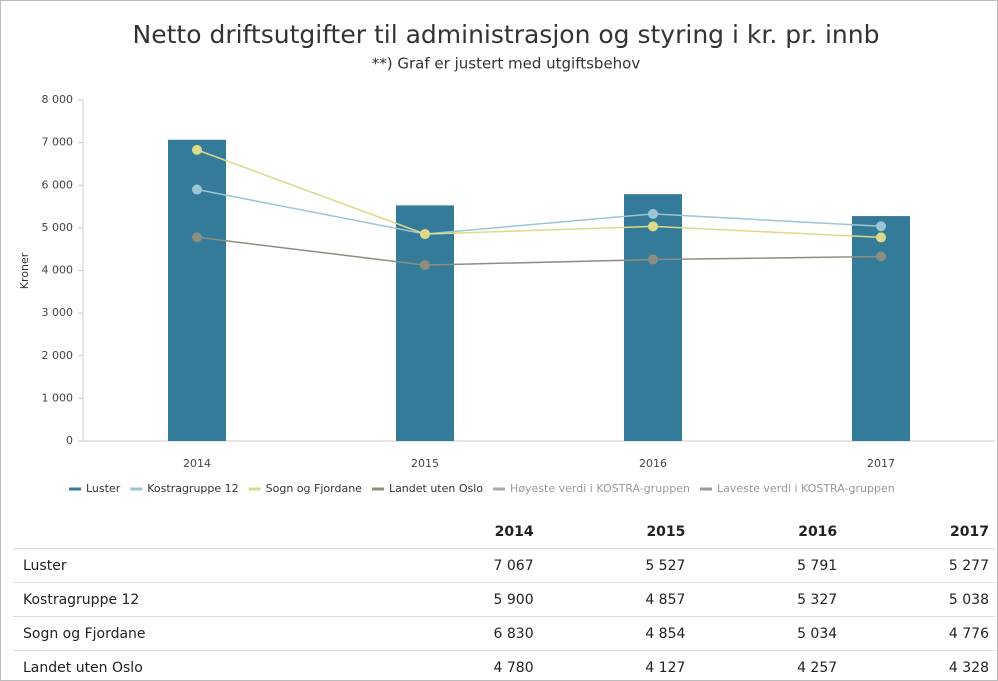  Describe the element at coordinates (200, 532) in the screenshot. I see `header-cell` at that location.